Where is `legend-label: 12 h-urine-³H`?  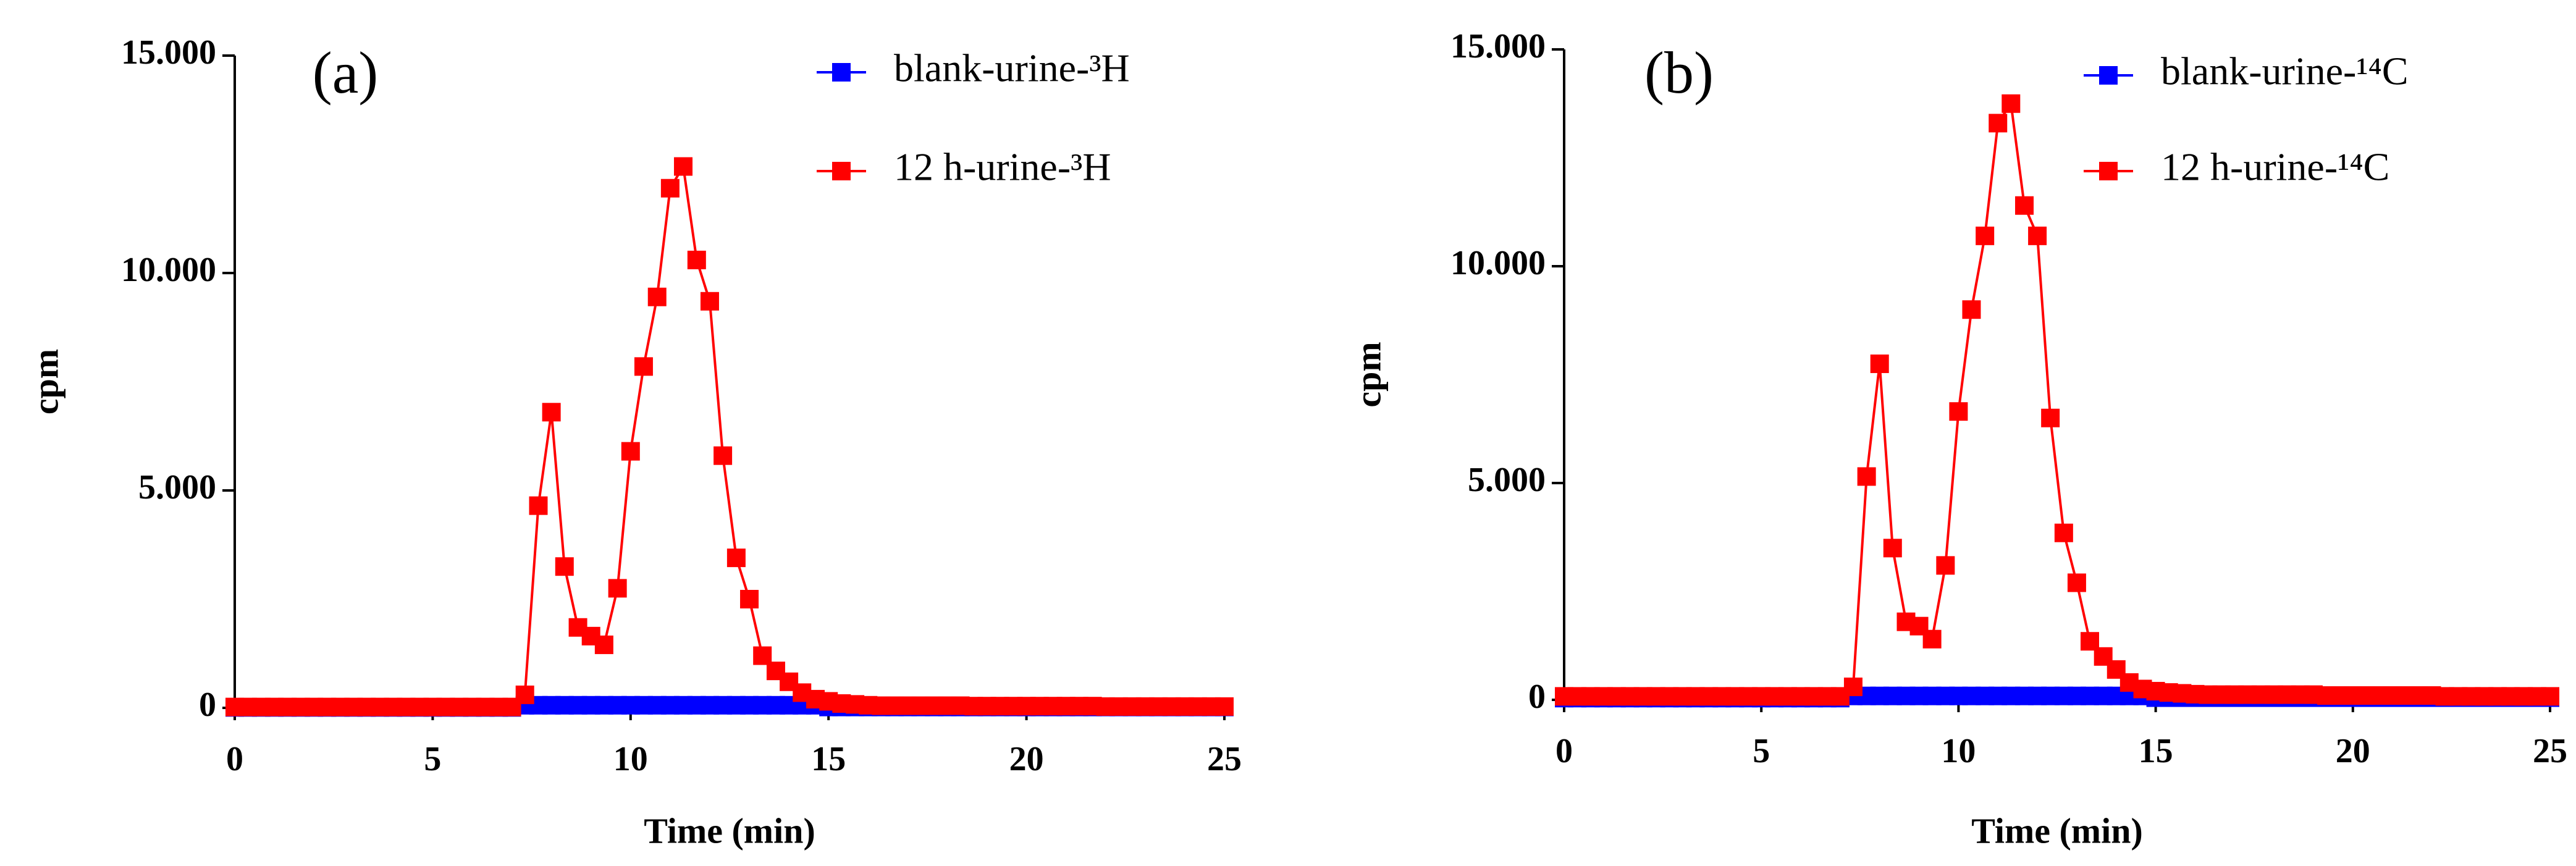
legend-label: 12 h-urine-³H is located at coordinates (1002, 167).